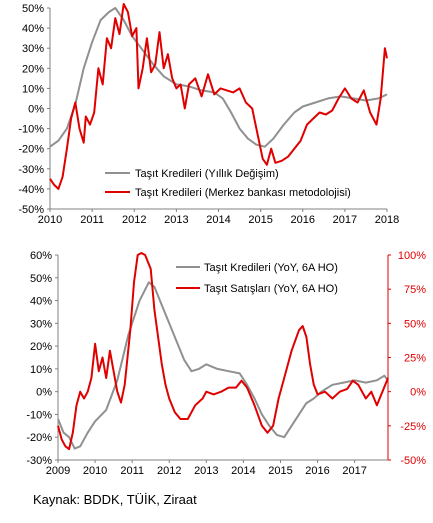 The width and height of the screenshot is (433, 523). What do you see at coordinates (218, 220) in the screenshot?
I see `chart-1-x-tick-label: 2014` at bounding box center [218, 220].